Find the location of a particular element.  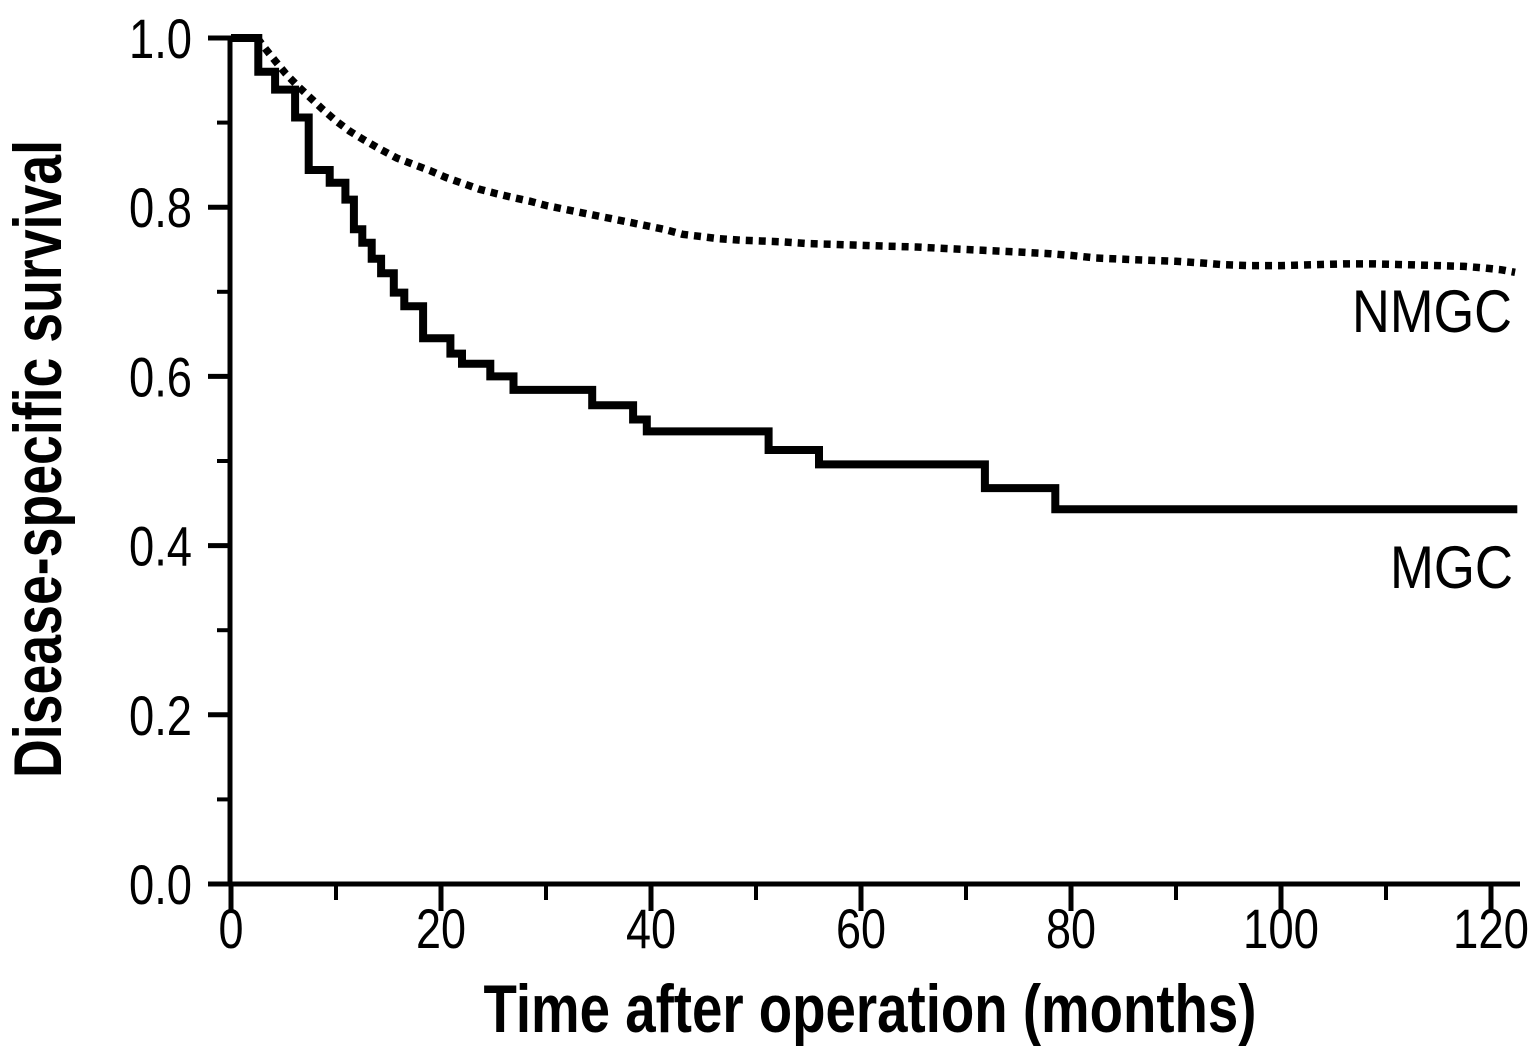

x-axis-title: Time after operation (months) is located at coordinates (870, 1009).